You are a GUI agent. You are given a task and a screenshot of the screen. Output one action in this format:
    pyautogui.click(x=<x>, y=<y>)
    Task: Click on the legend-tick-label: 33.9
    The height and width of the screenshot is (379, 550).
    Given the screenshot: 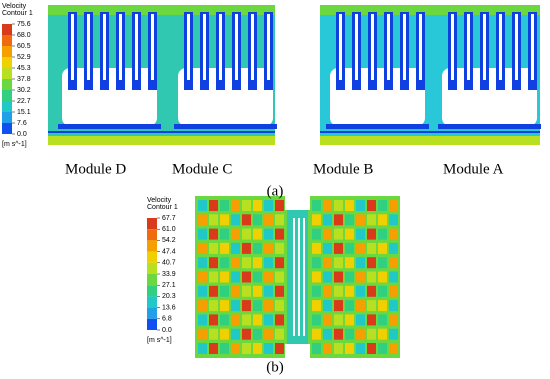 What is the action you would take?
    pyautogui.click(x=169, y=274)
    